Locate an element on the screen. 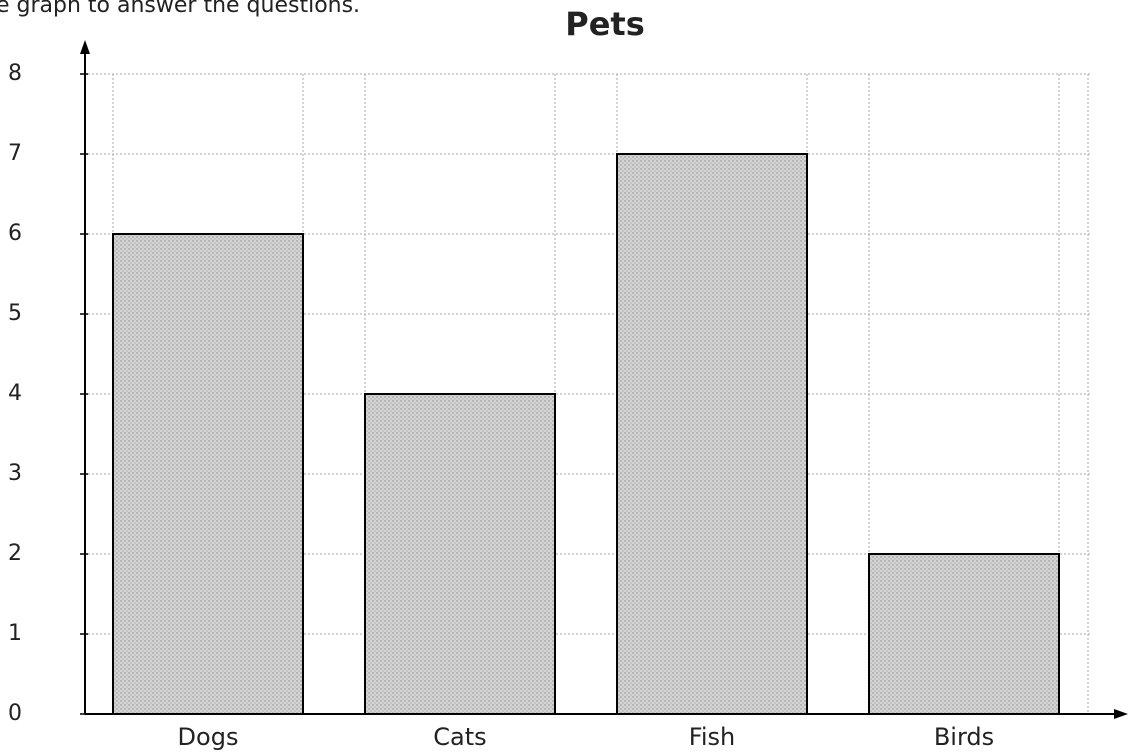 This screenshot has width=1128, height=754. y-tick-label: 8 is located at coordinates (15, 73).